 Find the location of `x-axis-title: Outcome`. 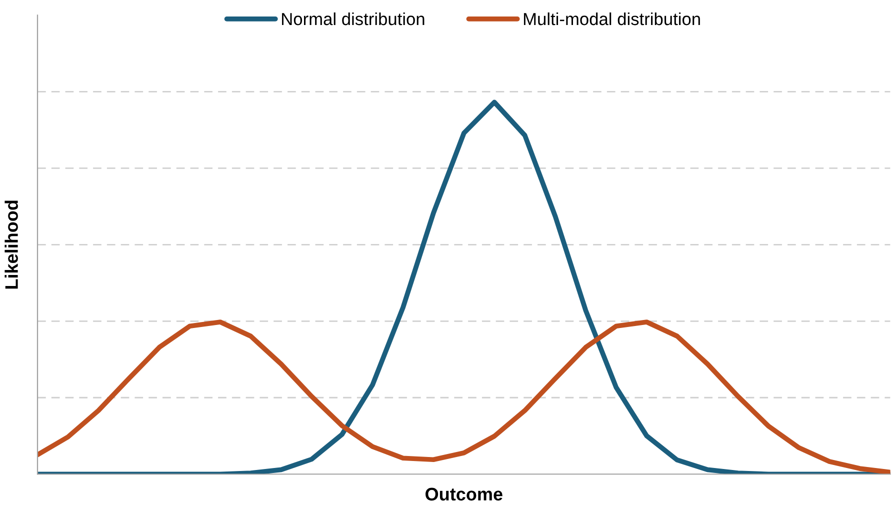

x-axis-title: Outcome is located at coordinates (464, 494).